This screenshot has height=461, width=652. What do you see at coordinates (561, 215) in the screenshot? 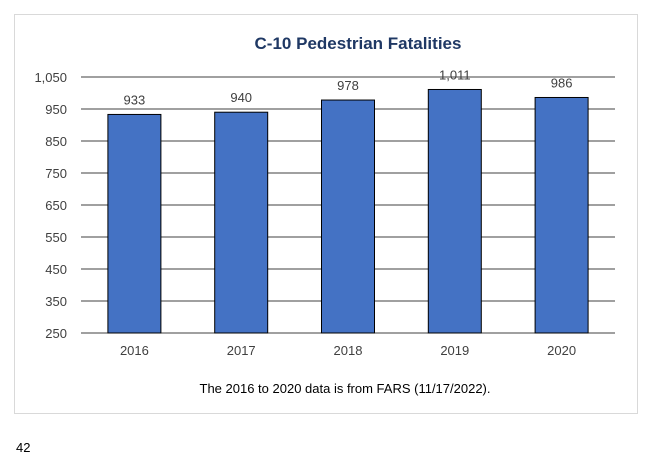
I see `bar-2020` at bounding box center [561, 215].